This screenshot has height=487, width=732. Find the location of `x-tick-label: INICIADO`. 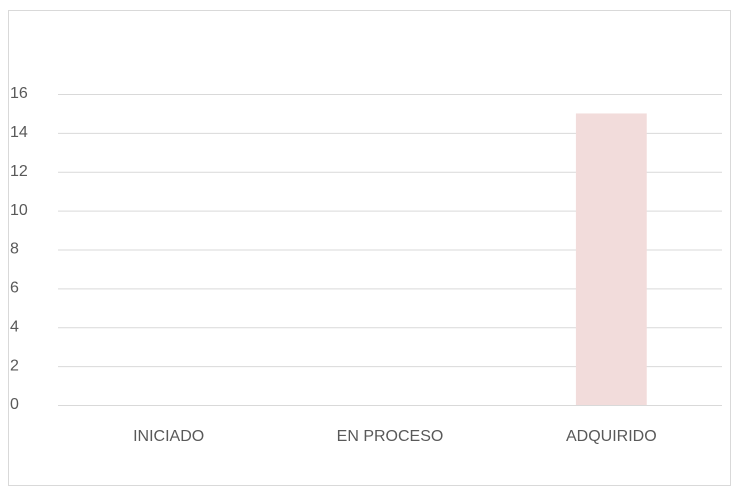

x-tick-label: INICIADO is located at coordinates (168, 436).